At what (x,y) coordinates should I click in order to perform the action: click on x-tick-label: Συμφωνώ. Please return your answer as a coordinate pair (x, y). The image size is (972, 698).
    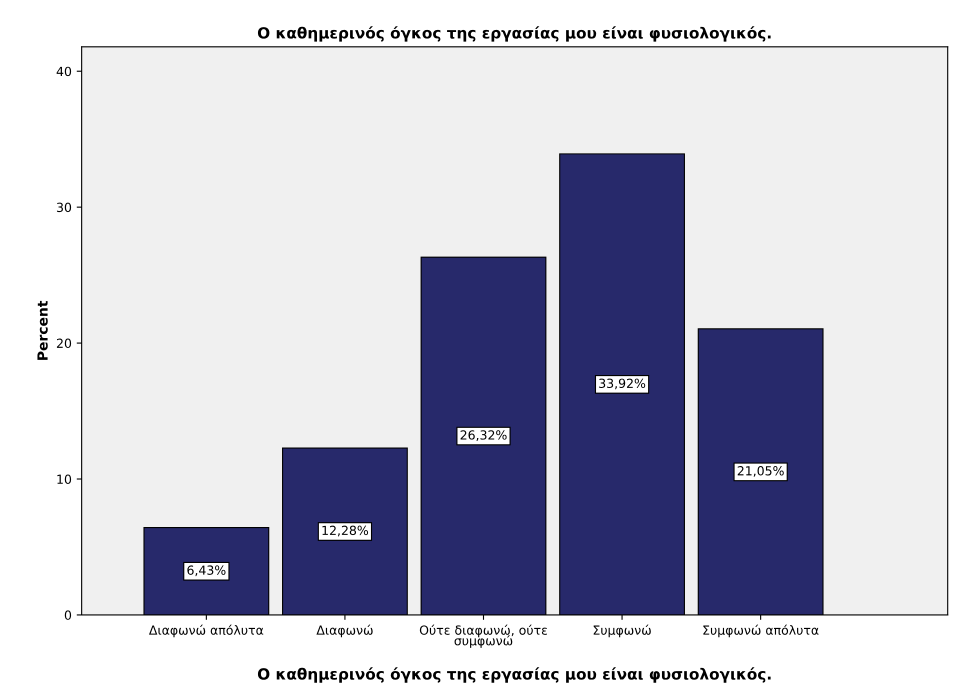
    Looking at the image, I should click on (622, 631).